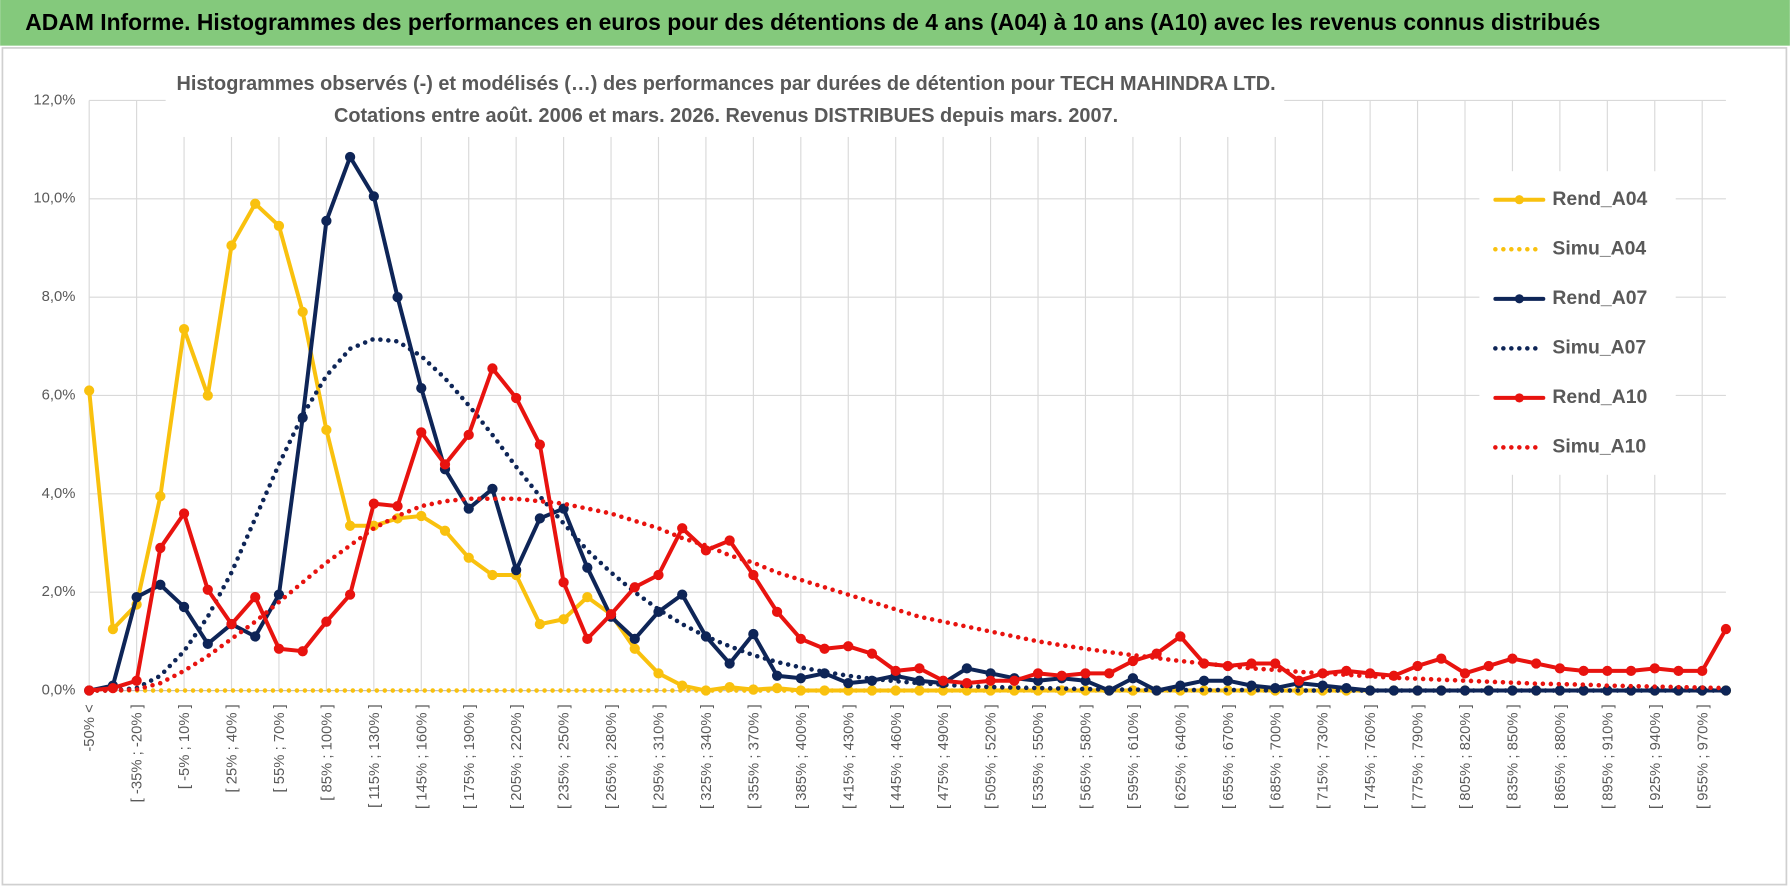  I want to click on x-tick-label: -50% <, so click(90, 727).